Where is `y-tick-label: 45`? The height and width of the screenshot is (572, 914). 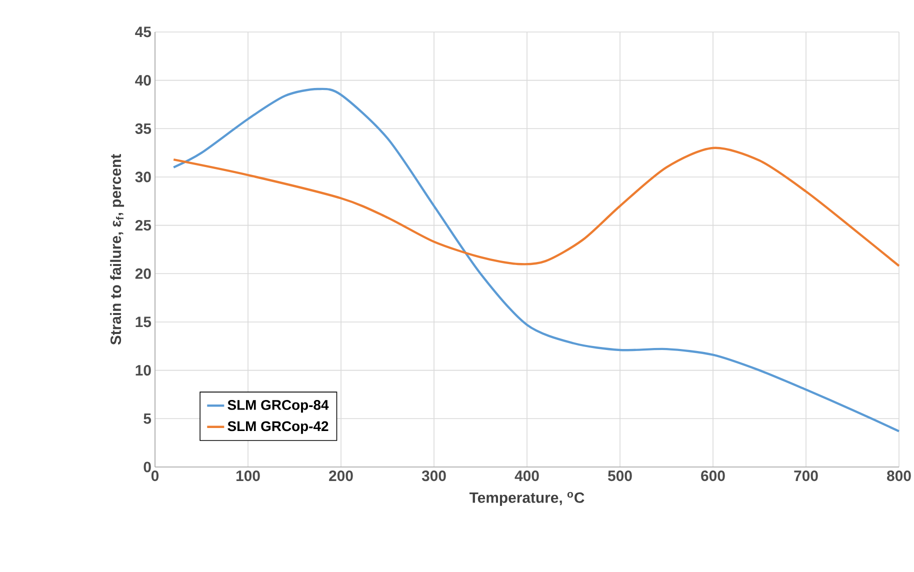 y-tick-label: 45 is located at coordinates (143, 32).